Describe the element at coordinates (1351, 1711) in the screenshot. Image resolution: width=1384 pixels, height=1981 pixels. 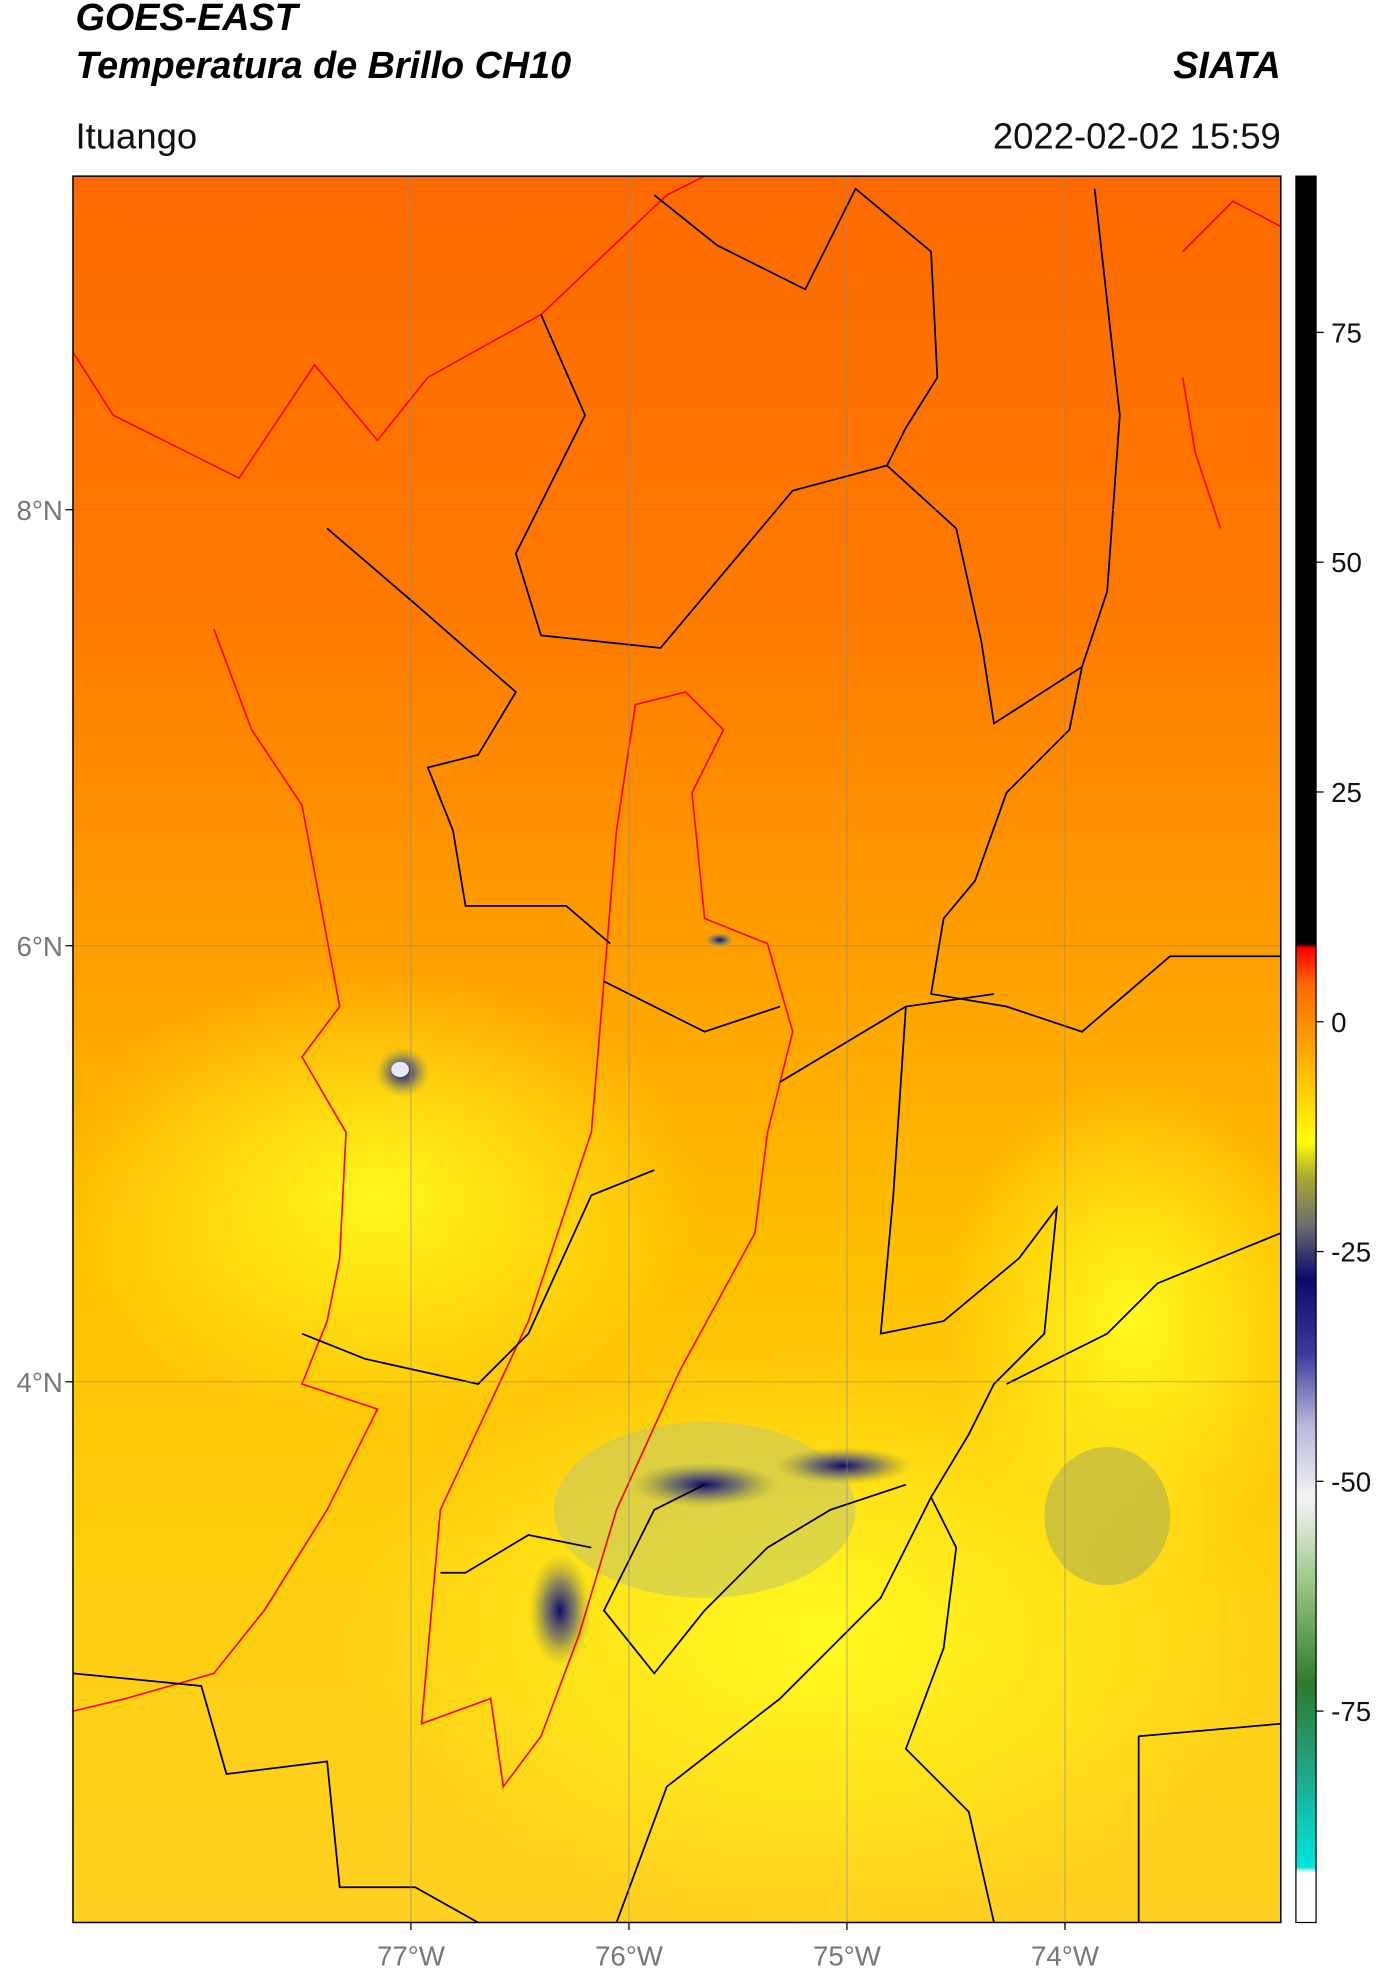
I see `colorbar-tick-label: -75` at that location.